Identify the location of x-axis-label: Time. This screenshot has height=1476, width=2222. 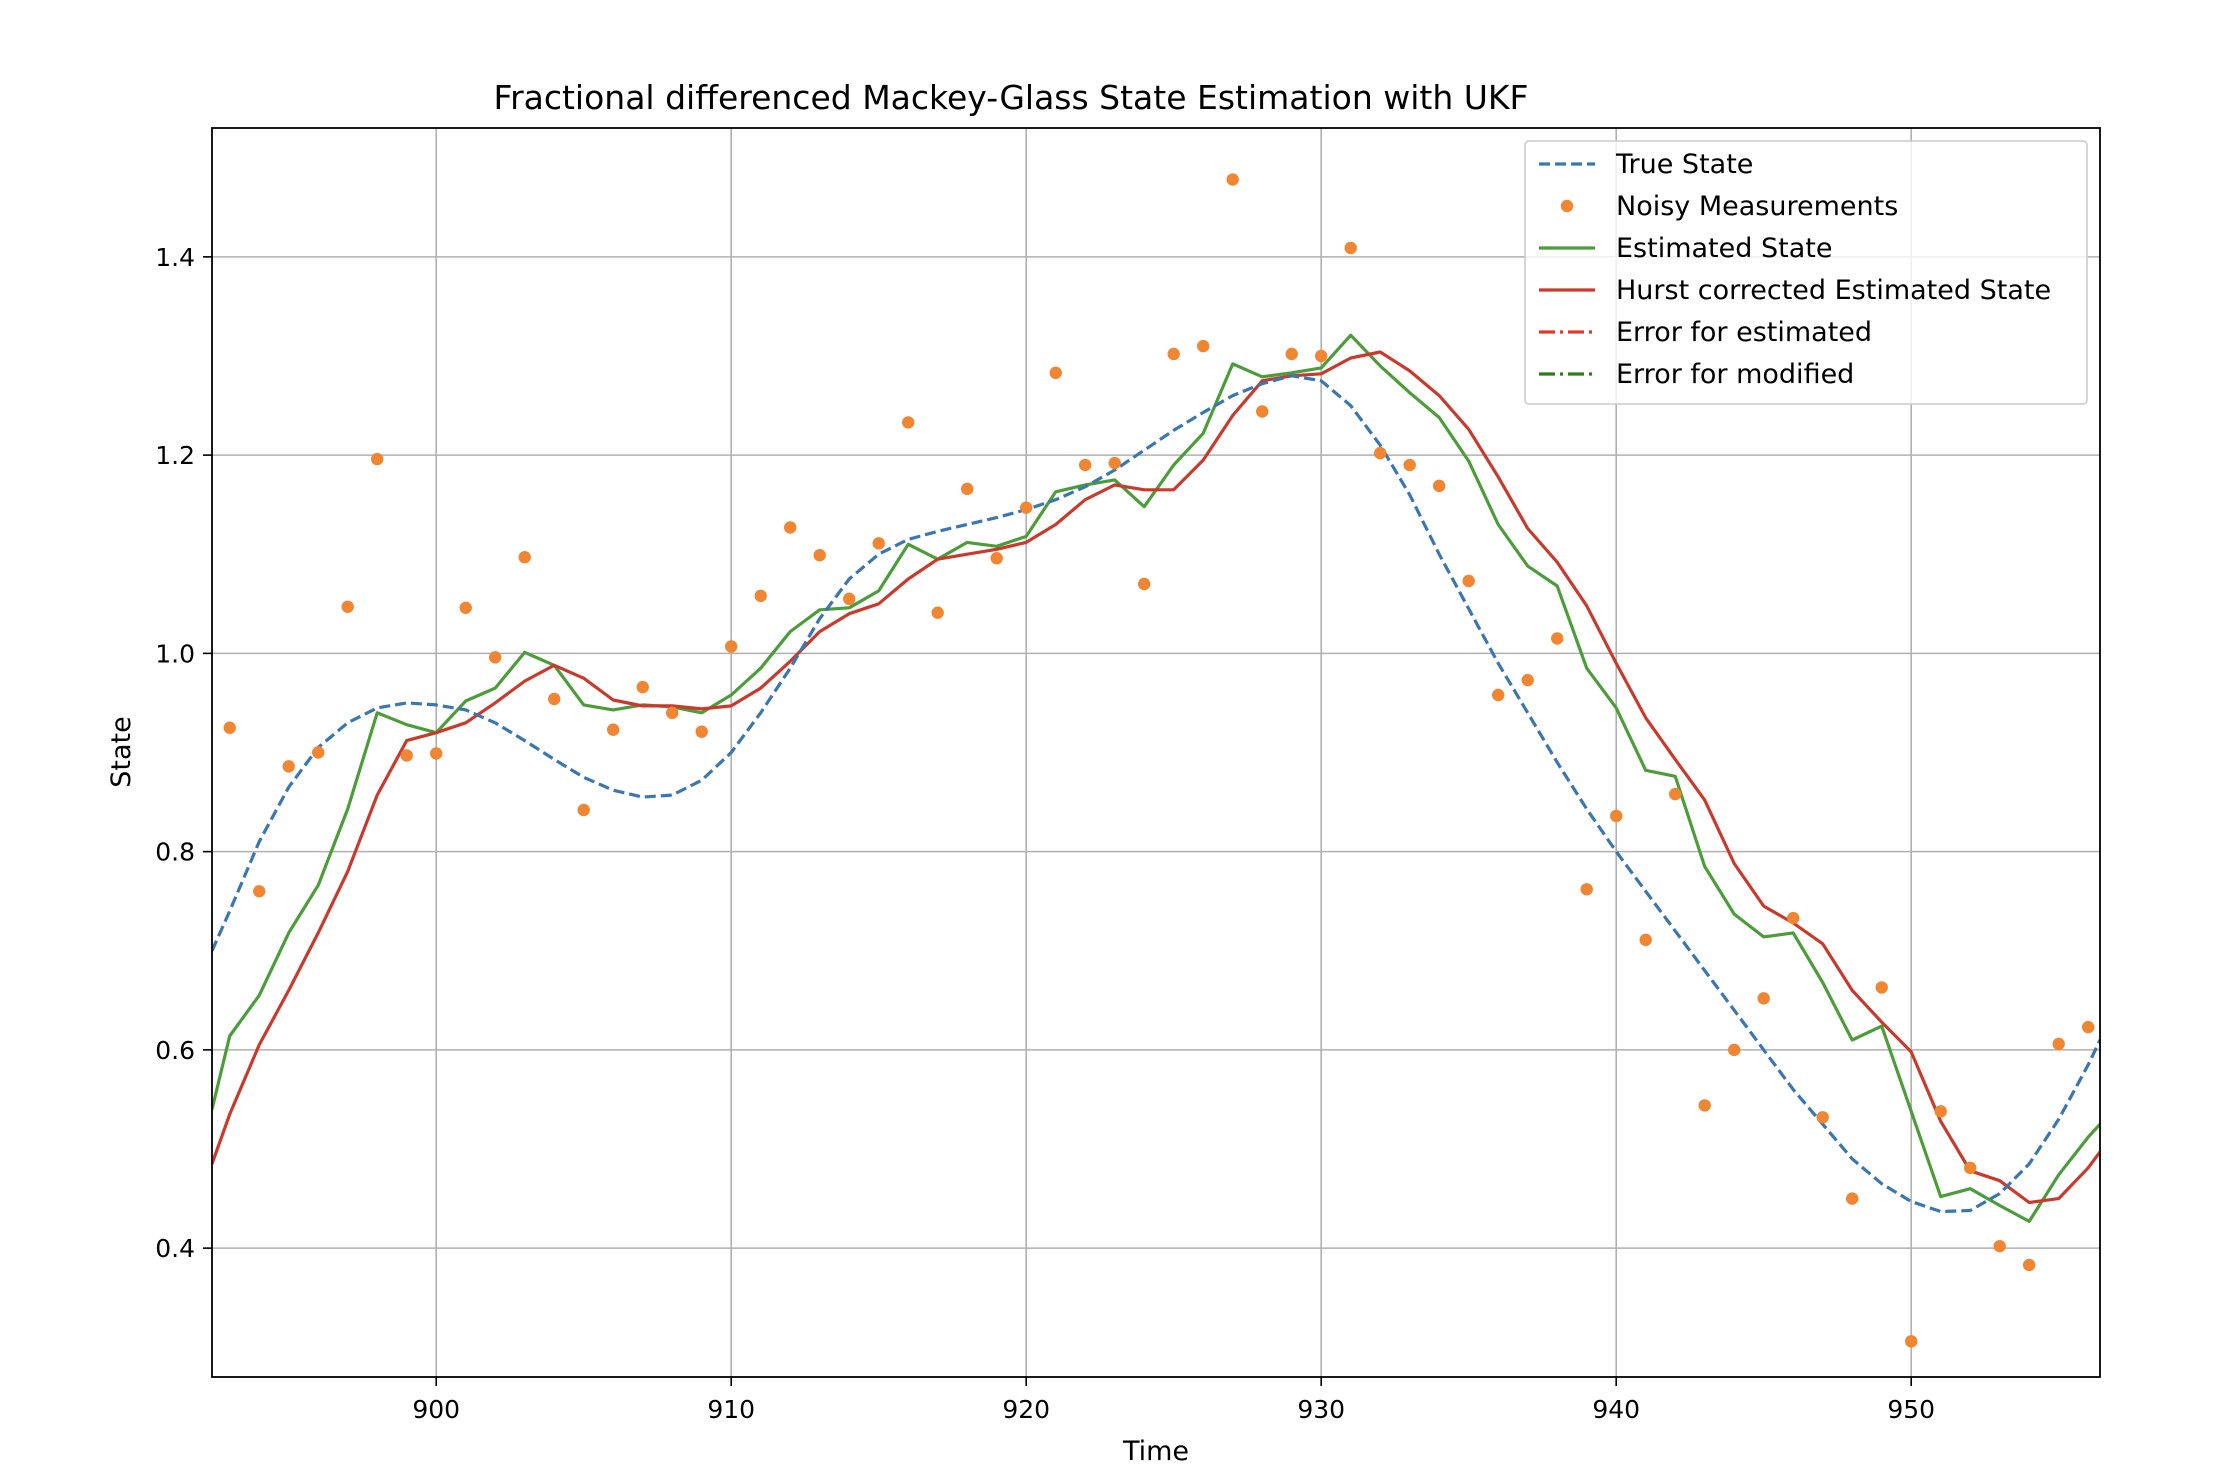
(1155, 1451).